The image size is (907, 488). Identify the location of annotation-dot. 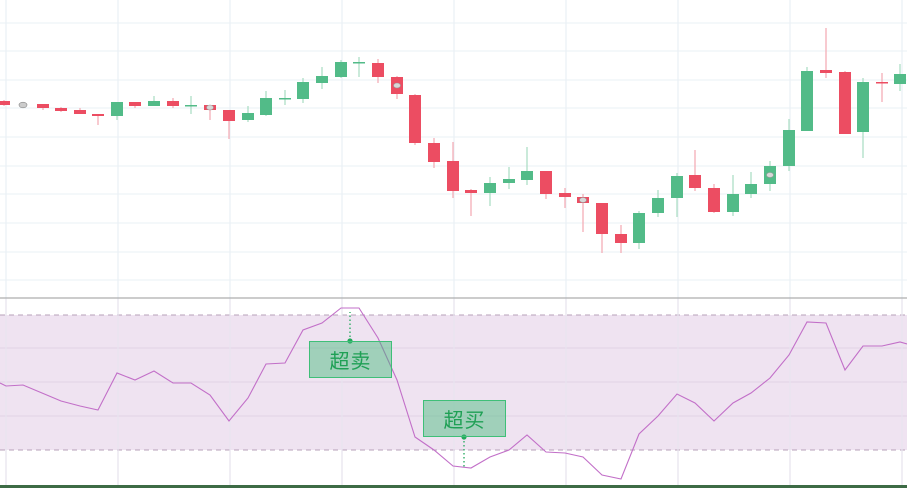
(464, 437).